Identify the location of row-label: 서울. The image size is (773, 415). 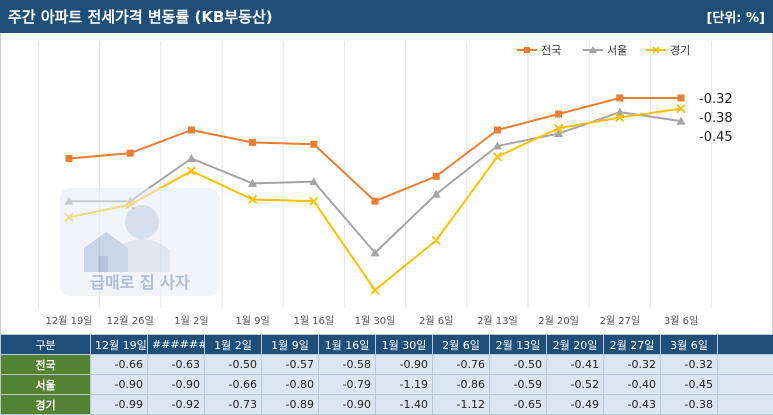
(46, 385).